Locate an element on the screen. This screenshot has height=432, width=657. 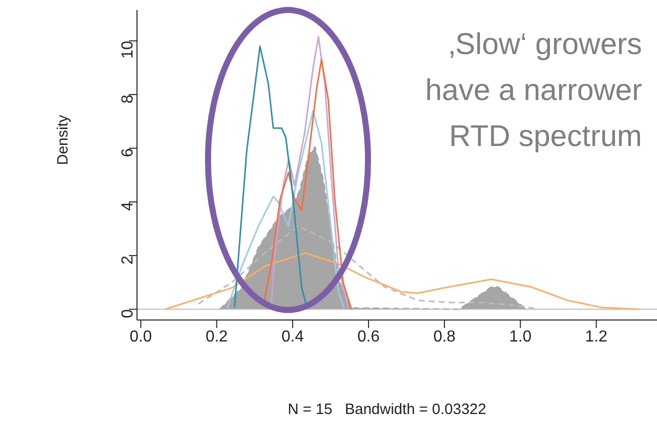
y-axis-title: Density is located at coordinates (63, 139).